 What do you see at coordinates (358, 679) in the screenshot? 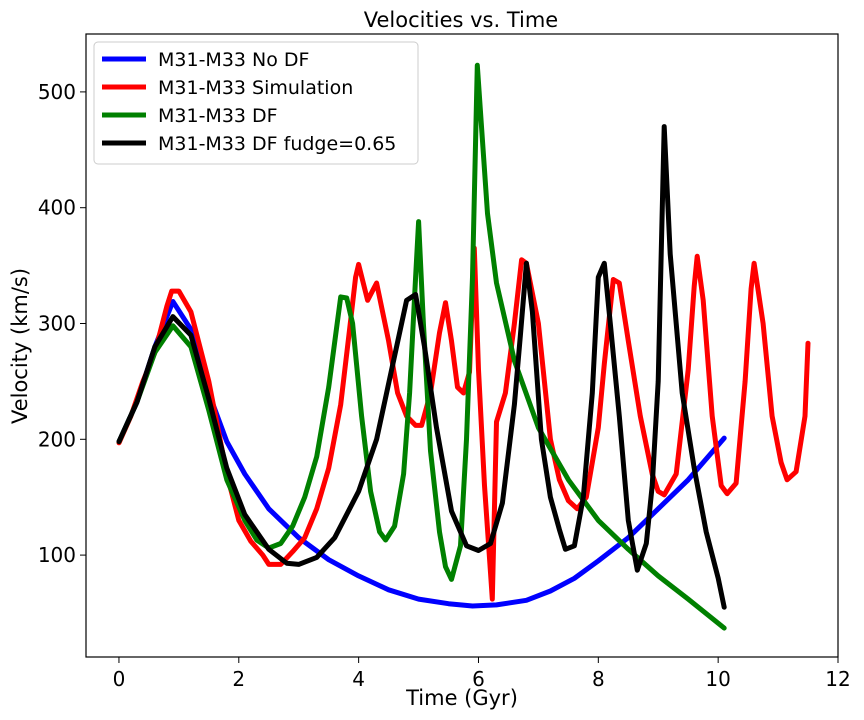
I see `x-tick-label: 4` at bounding box center [358, 679].